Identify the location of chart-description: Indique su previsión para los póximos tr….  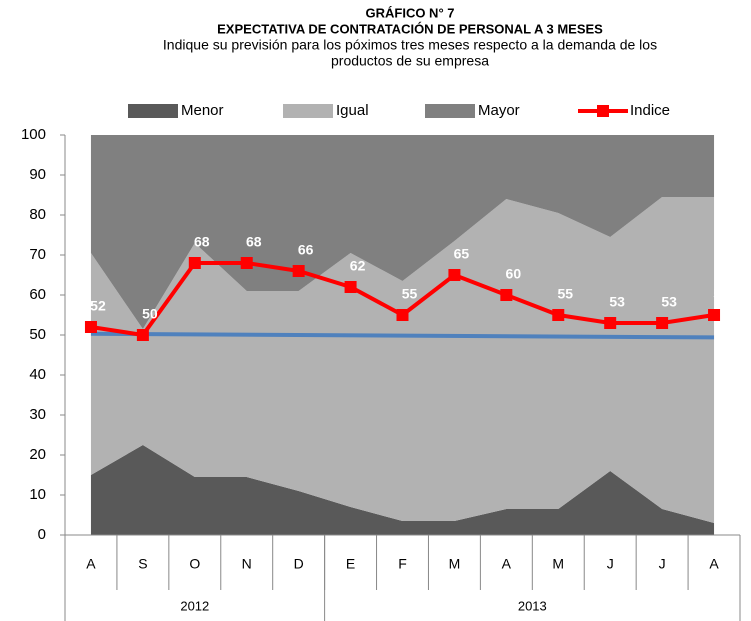
(410, 45).